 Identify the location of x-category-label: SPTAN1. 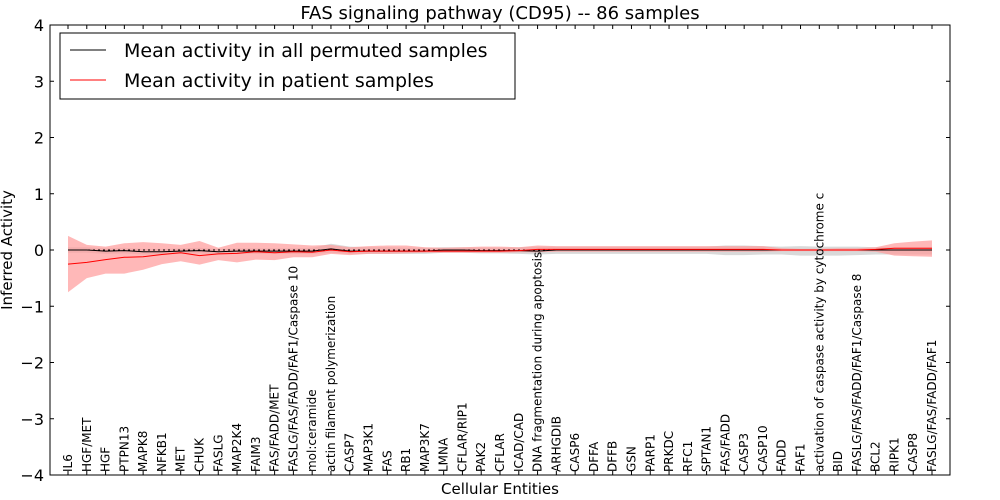
(707, 449).